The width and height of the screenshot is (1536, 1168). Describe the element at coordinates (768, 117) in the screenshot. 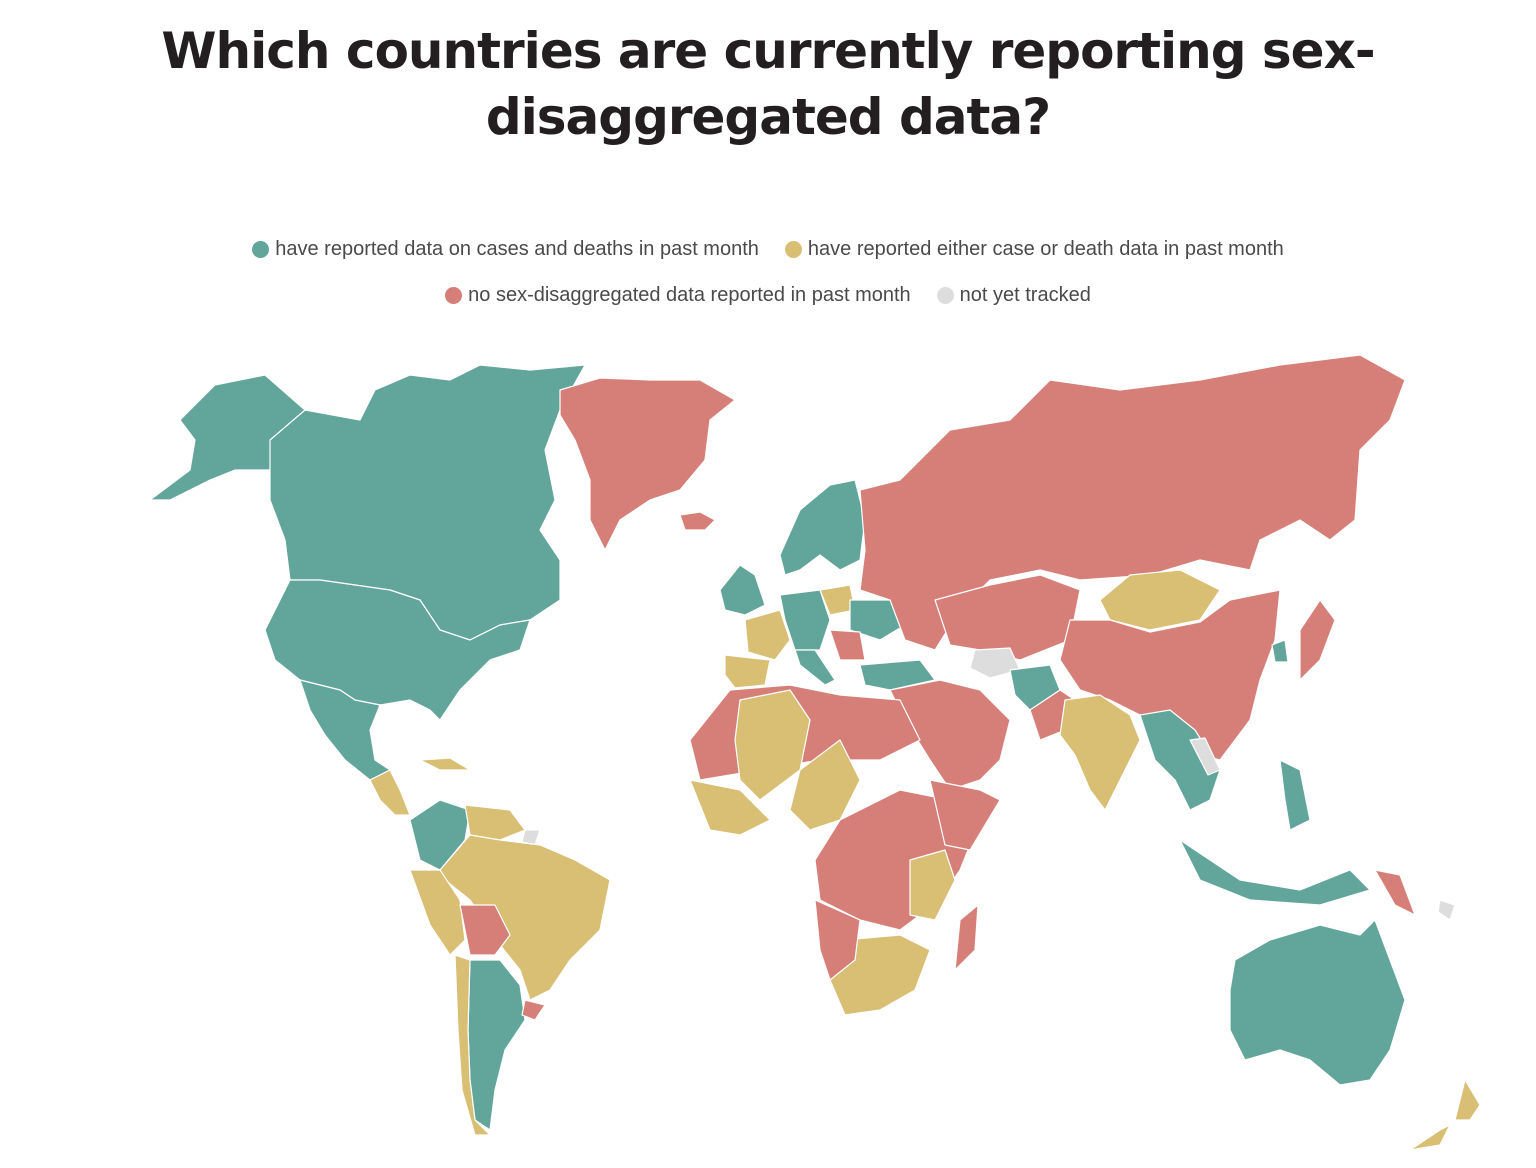

I see `title-line-2: disaggregated data?` at that location.